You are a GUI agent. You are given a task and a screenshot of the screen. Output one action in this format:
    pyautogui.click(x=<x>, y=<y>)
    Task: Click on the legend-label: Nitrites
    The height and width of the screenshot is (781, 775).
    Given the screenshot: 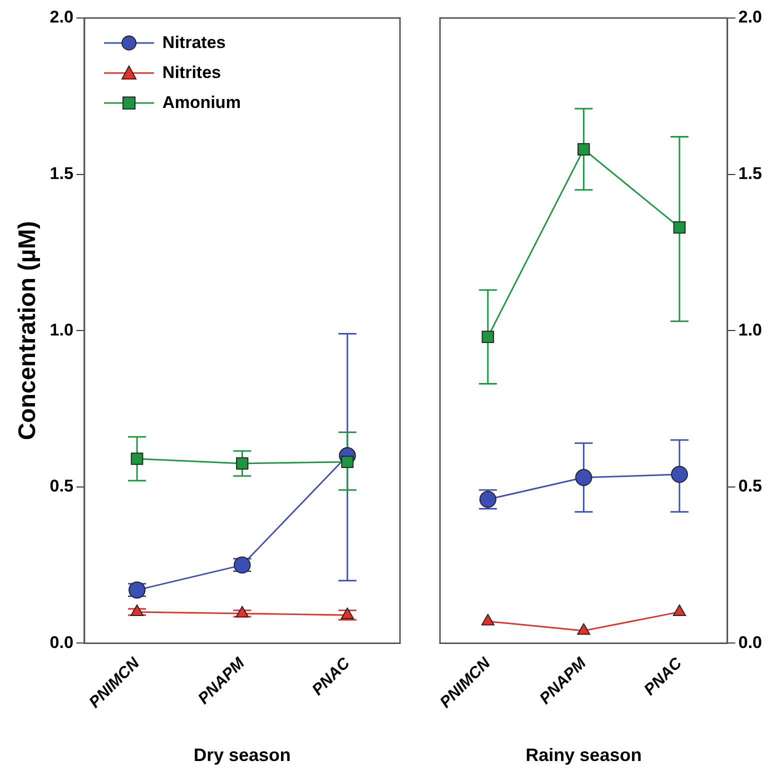 What is the action you would take?
    pyautogui.click(x=191, y=73)
    